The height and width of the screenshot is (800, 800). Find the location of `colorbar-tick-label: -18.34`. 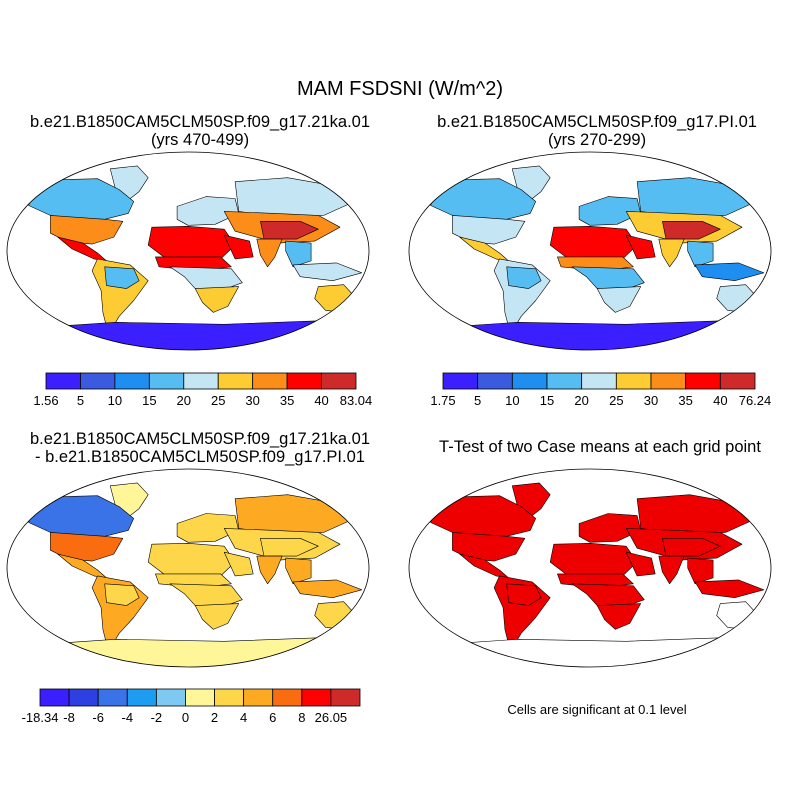

colorbar-tick-label: -18.34 is located at coordinates (40, 717).